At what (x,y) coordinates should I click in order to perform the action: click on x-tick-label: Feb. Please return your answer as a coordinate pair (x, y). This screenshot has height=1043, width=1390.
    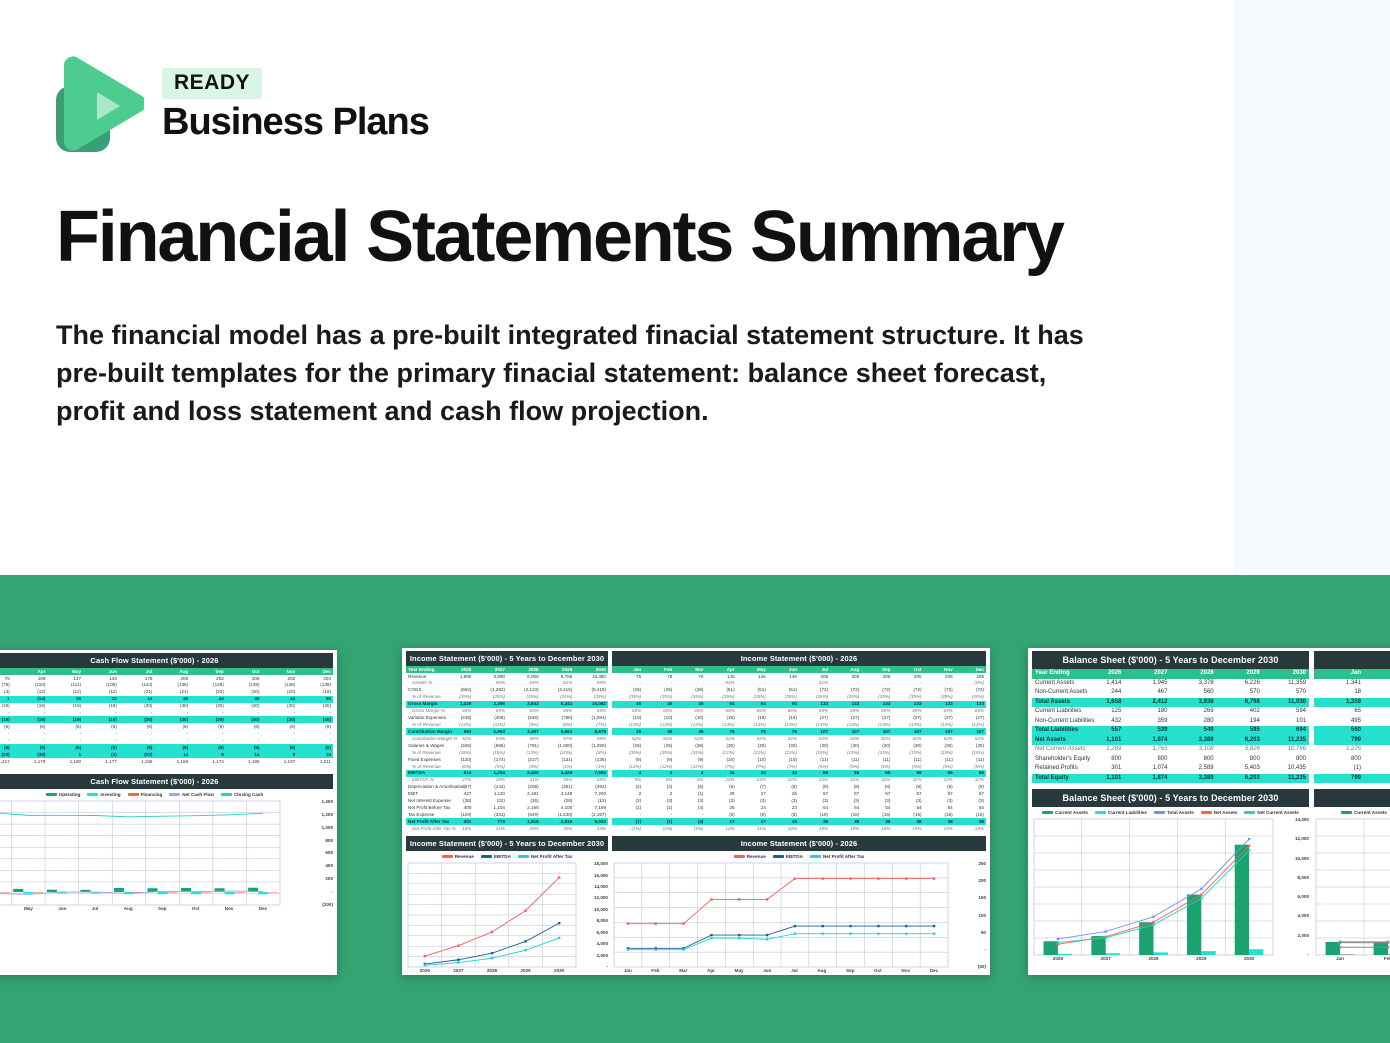
    Looking at the image, I should click on (1386, 958).